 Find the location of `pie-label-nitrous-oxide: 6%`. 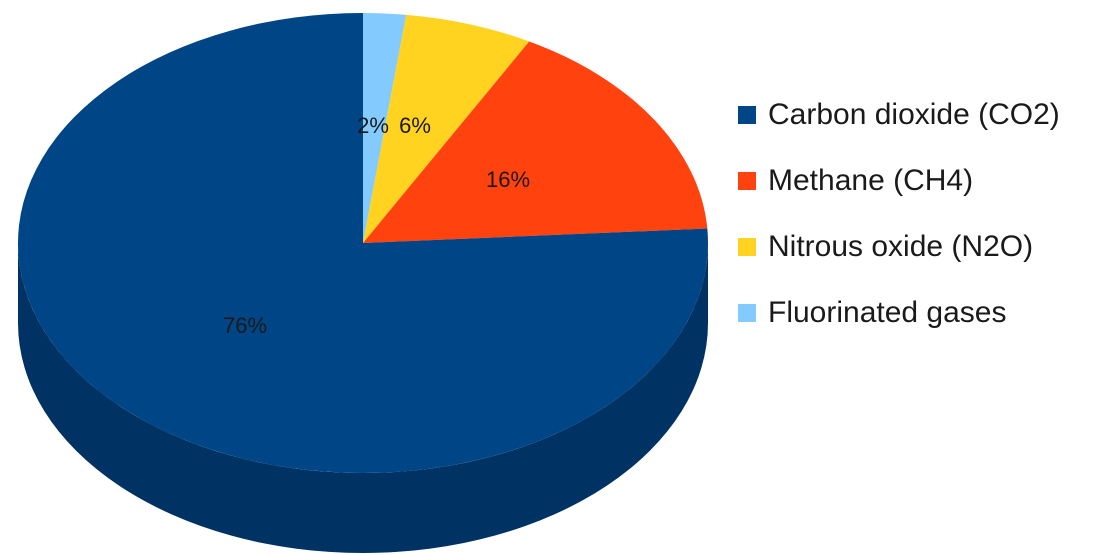

pie-label-nitrous-oxide: 6% is located at coordinates (415, 125).